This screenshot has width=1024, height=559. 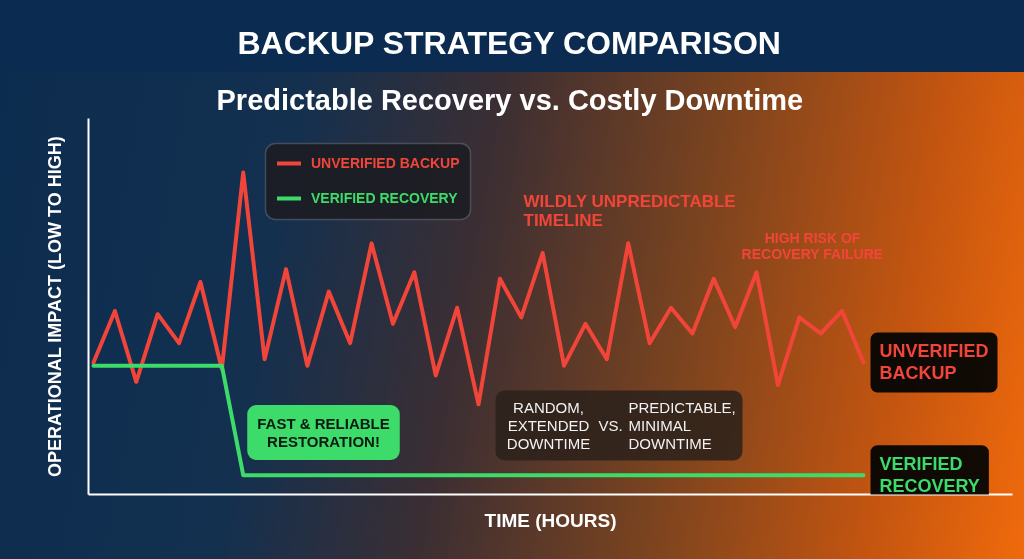 I want to click on y-axis-title: OPERATIONAL IMPACT (LOW TO HIGH), so click(x=54, y=306).